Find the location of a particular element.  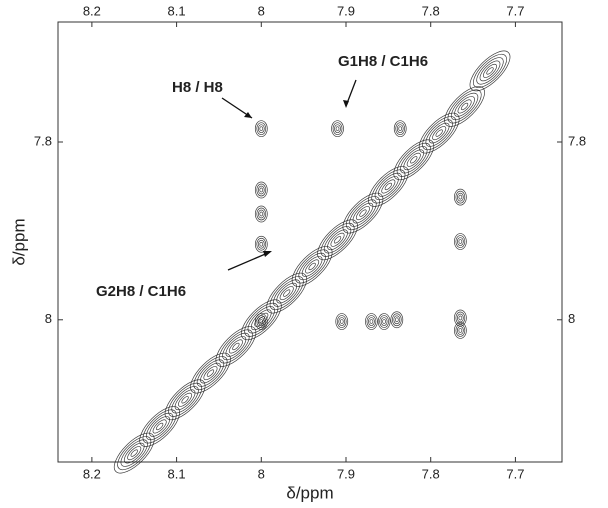

x-tick-label: 8.2 is located at coordinates (92, 10).